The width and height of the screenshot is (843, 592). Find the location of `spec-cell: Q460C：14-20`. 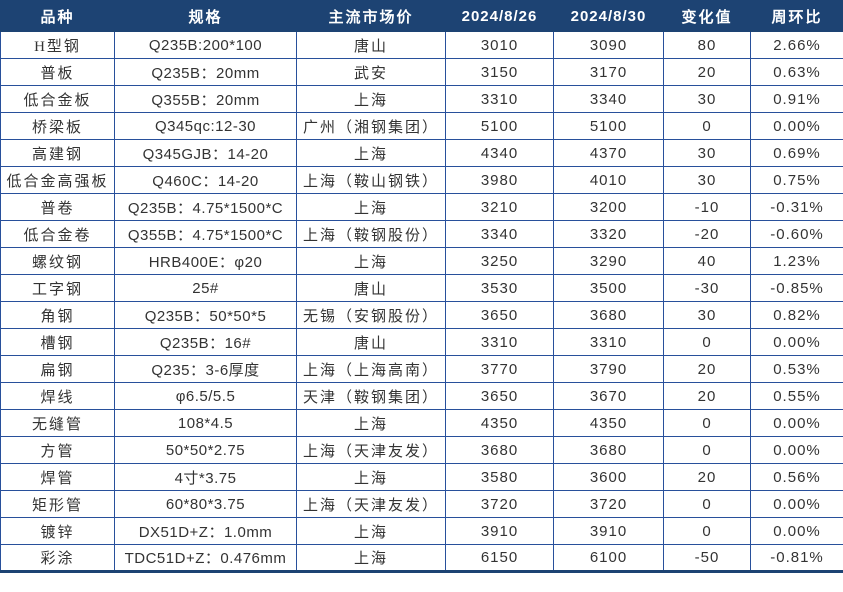

spec-cell: Q460C：14-20 is located at coordinates (205, 180).